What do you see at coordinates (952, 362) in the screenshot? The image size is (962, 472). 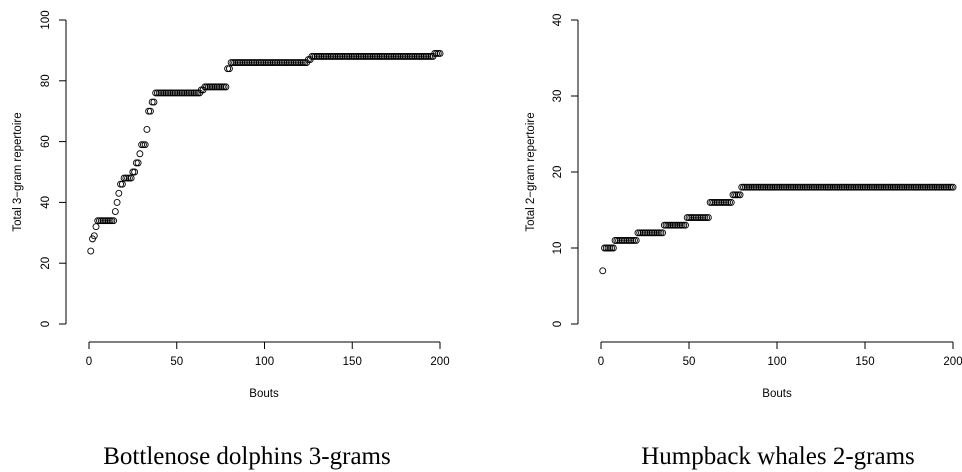 I see `humpback-x-tick-label: 200` at bounding box center [952, 362].